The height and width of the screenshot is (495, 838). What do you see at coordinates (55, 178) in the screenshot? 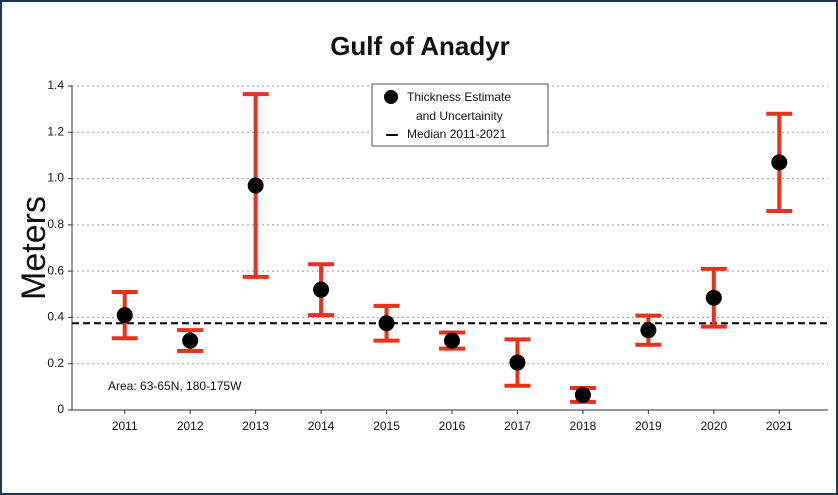
I see `y-tick-label: 1.0` at bounding box center [55, 178].